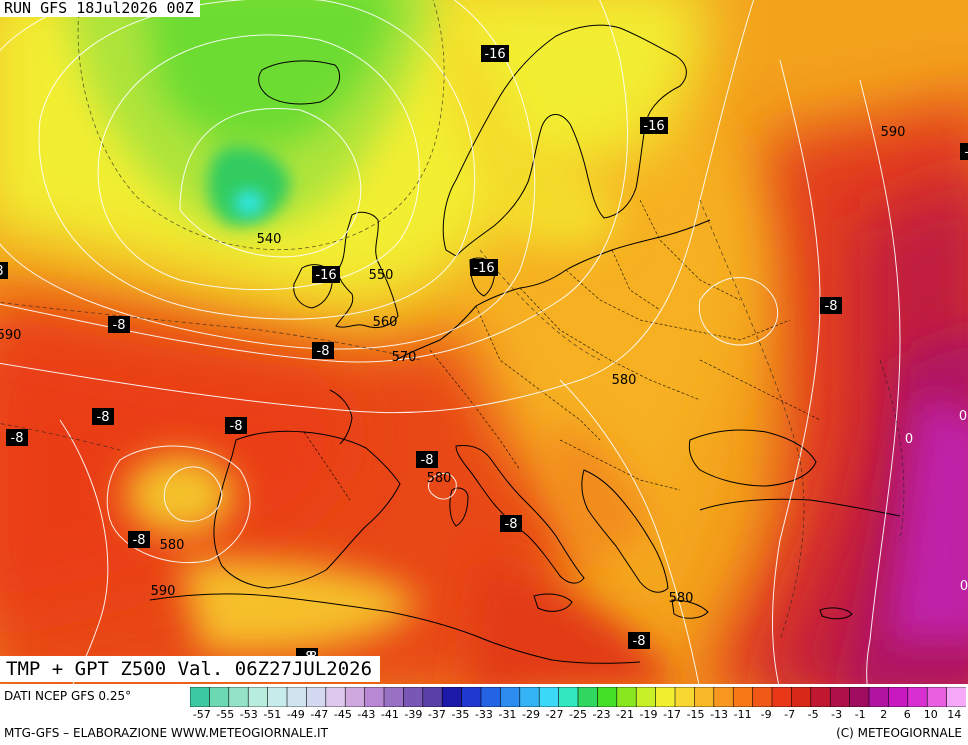 The height and width of the screenshot is (745, 968). What do you see at coordinates (719, 714) in the screenshot?
I see `color-scale-tick-label: -13` at bounding box center [719, 714].